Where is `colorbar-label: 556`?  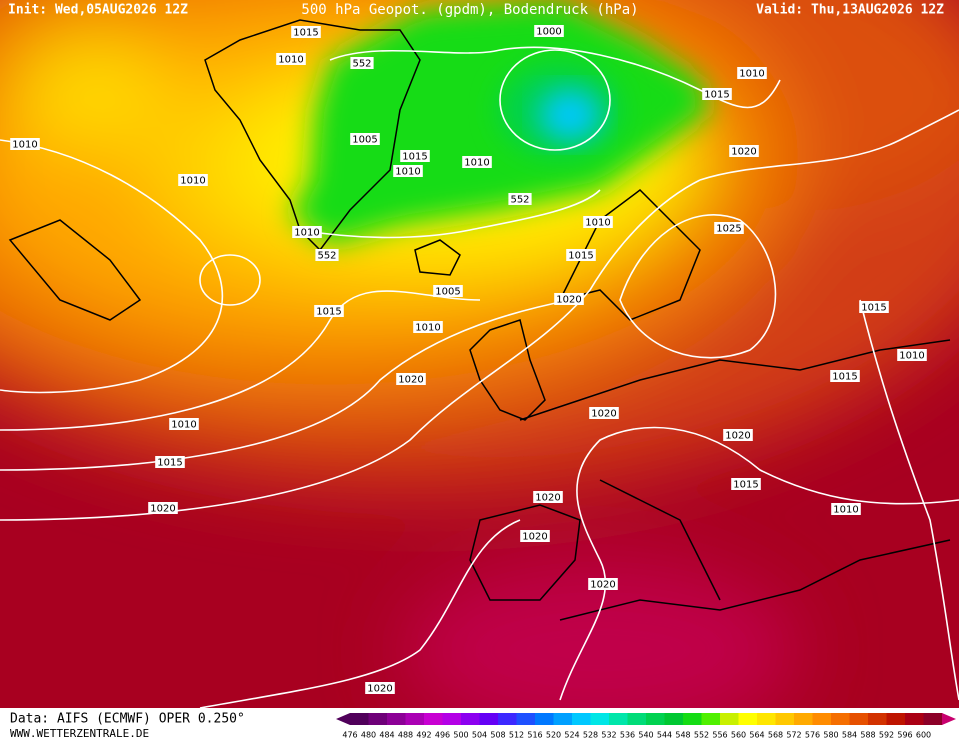 colorbar-label: 556 is located at coordinates (719, 735).